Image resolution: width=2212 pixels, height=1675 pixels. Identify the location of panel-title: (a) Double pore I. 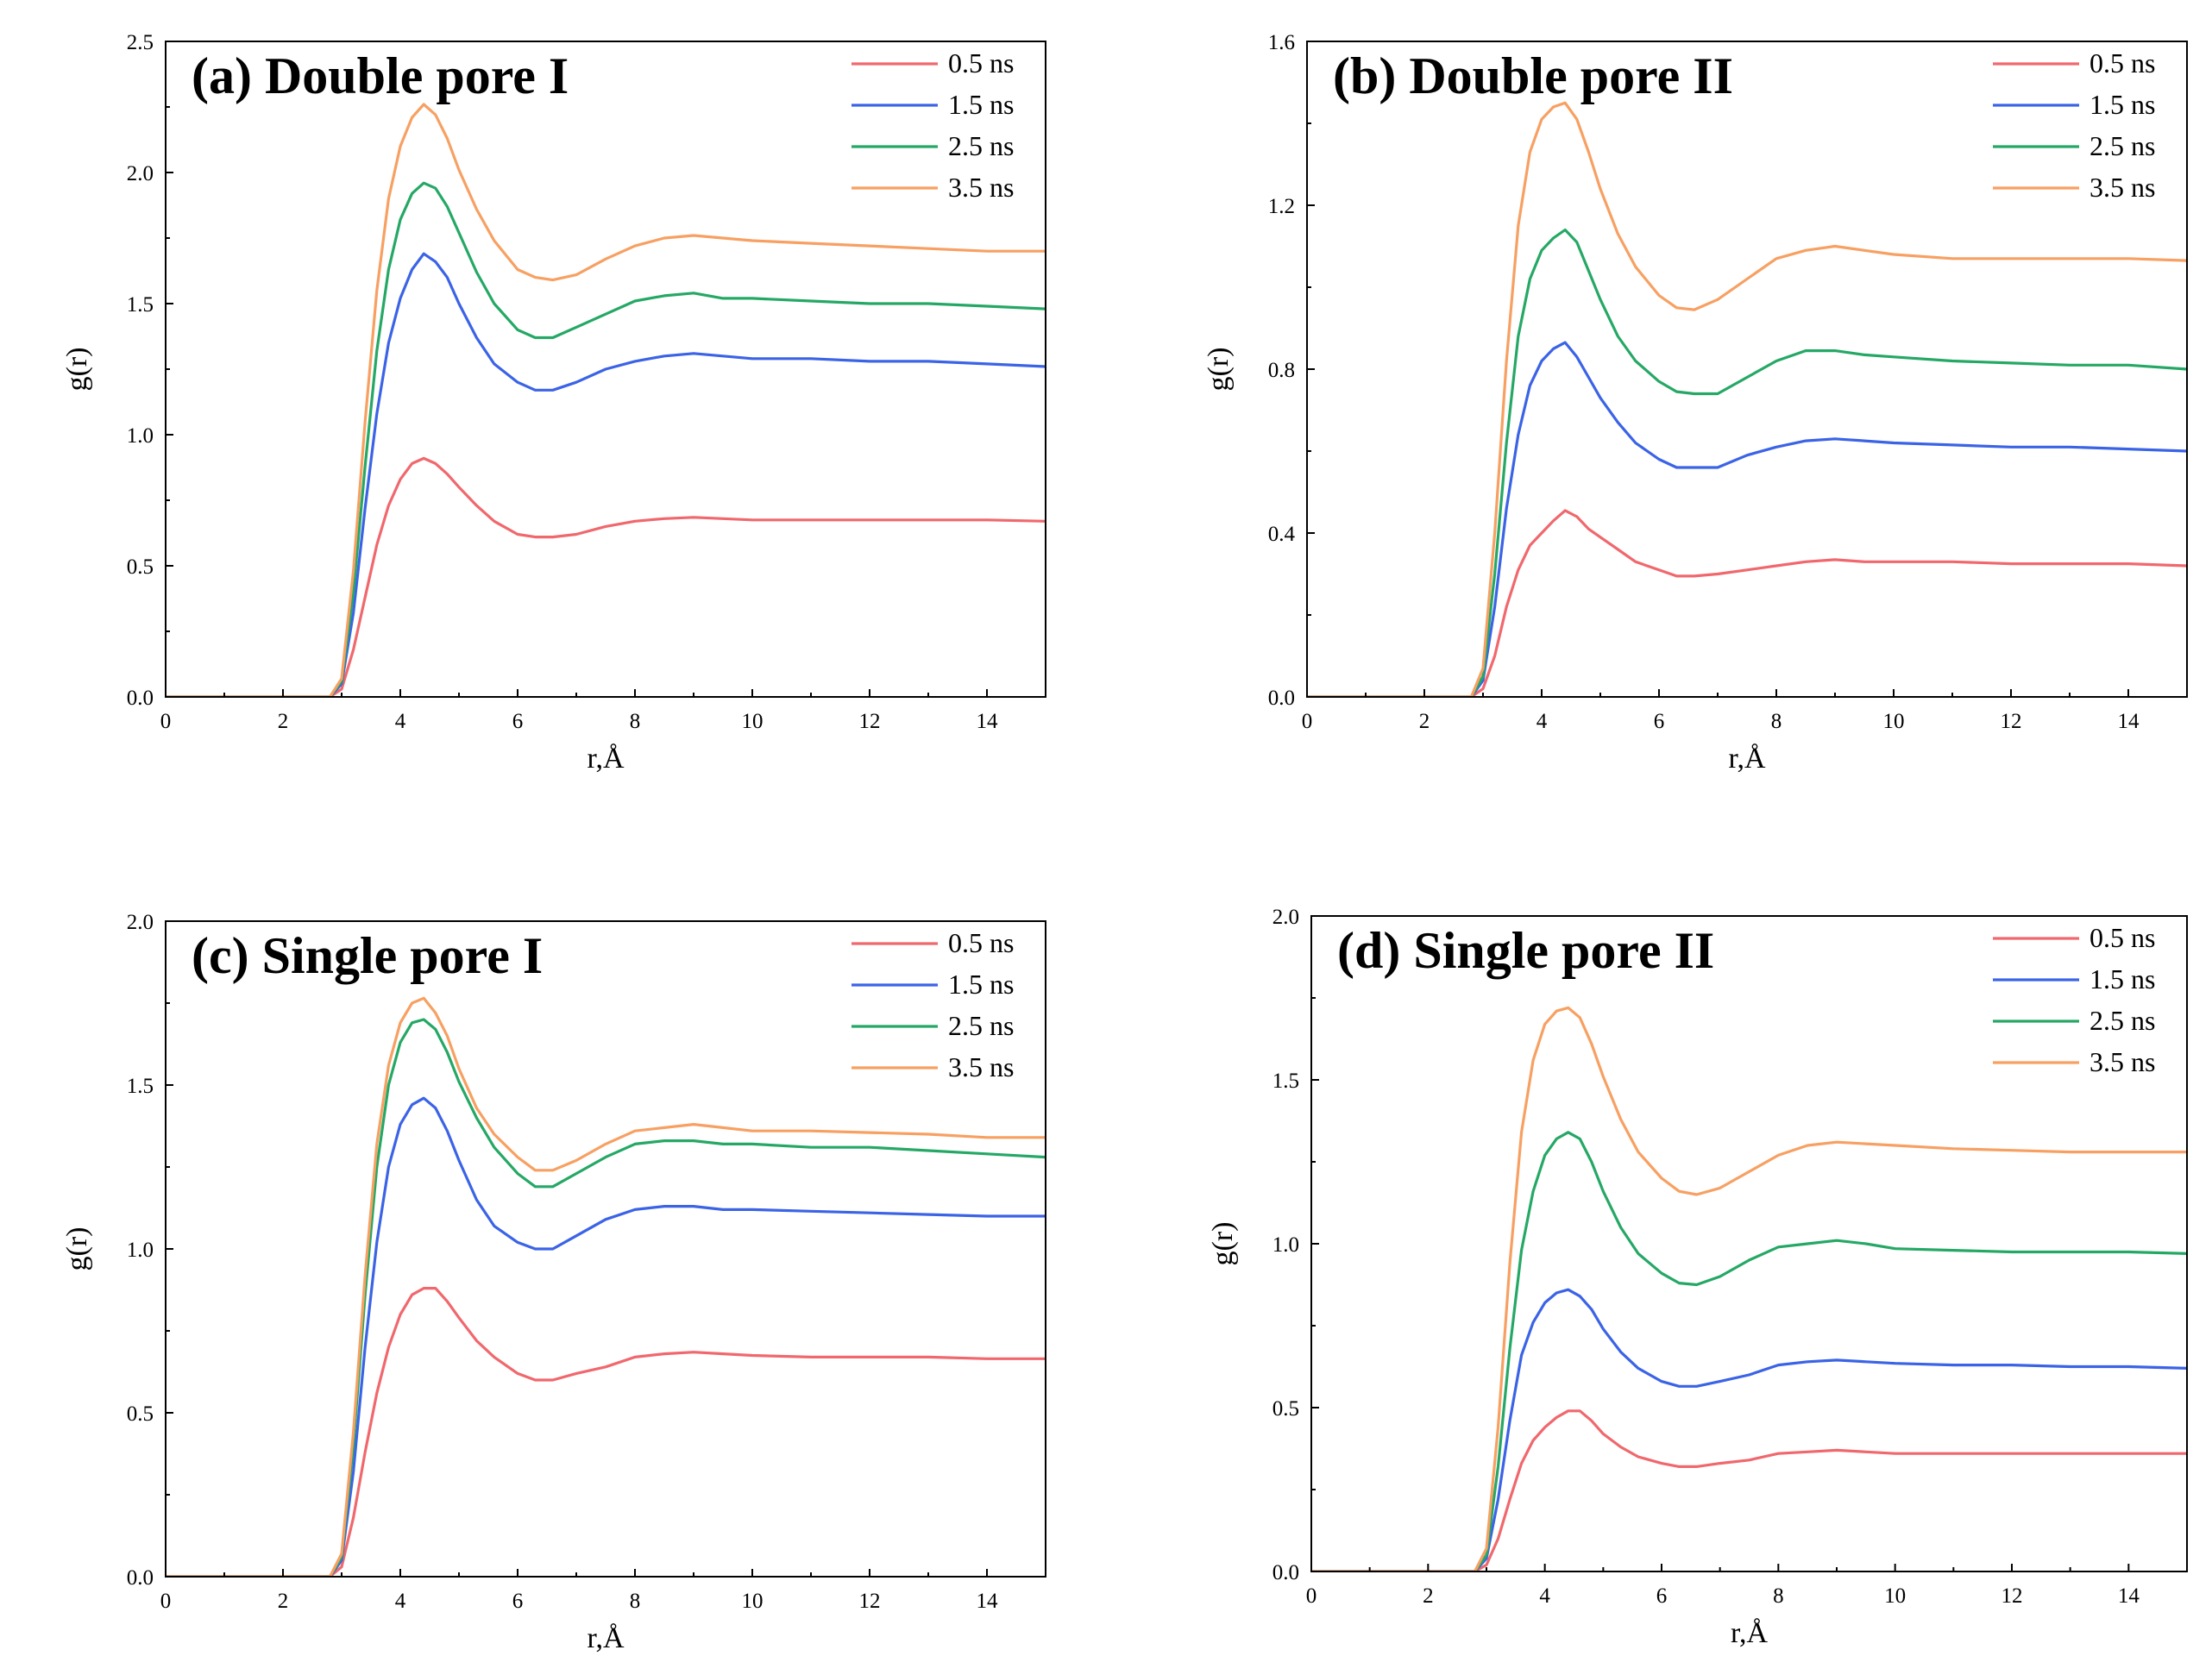
(381, 75).